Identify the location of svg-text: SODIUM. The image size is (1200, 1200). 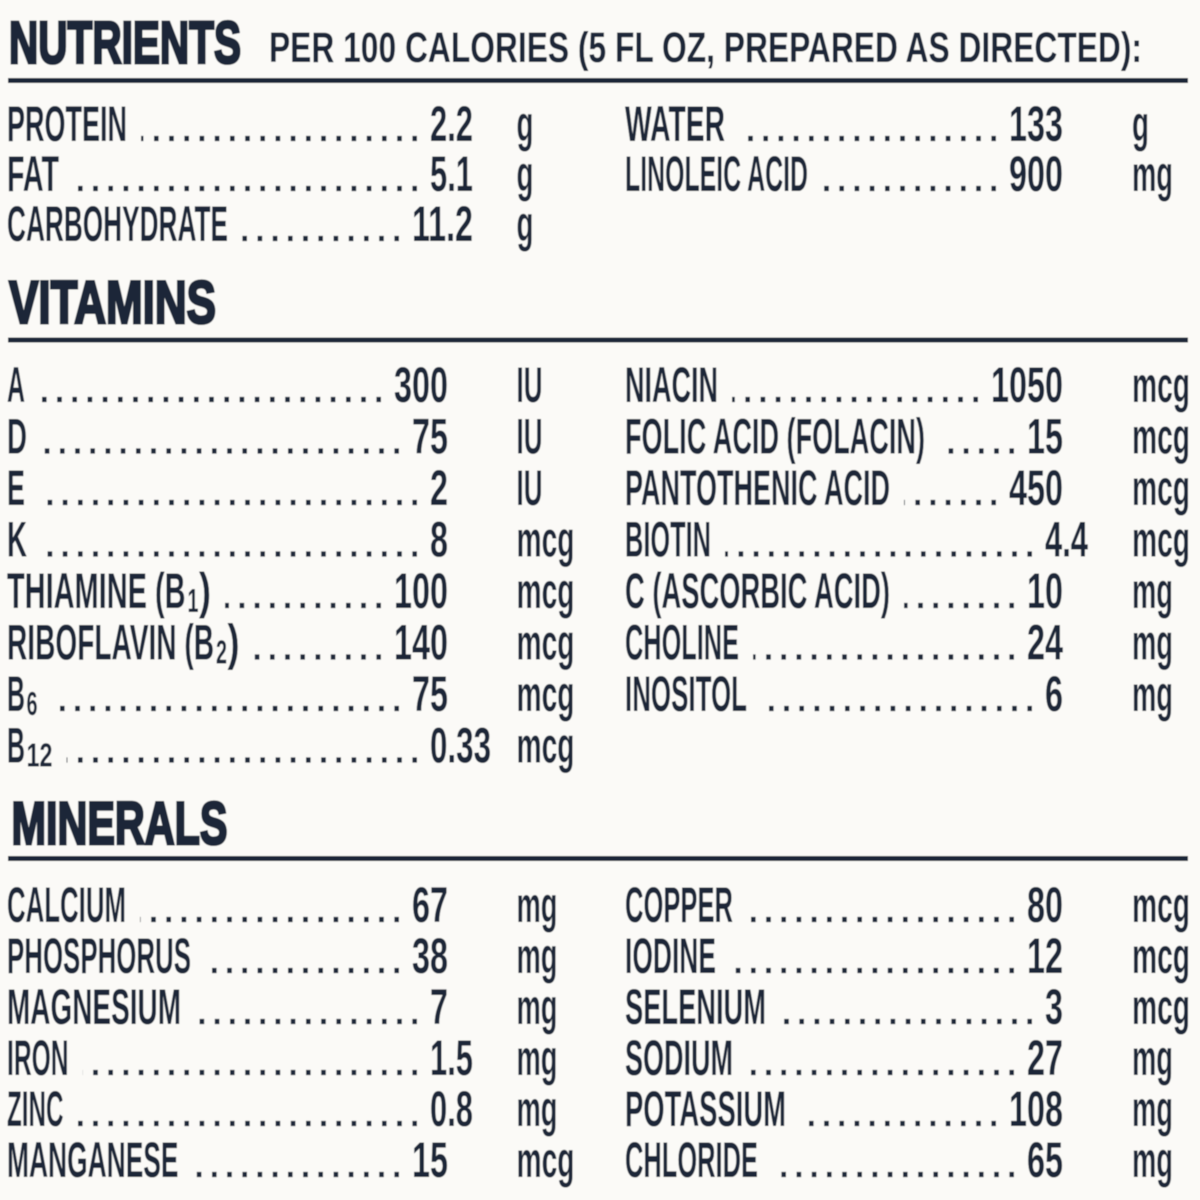
(679, 1058).